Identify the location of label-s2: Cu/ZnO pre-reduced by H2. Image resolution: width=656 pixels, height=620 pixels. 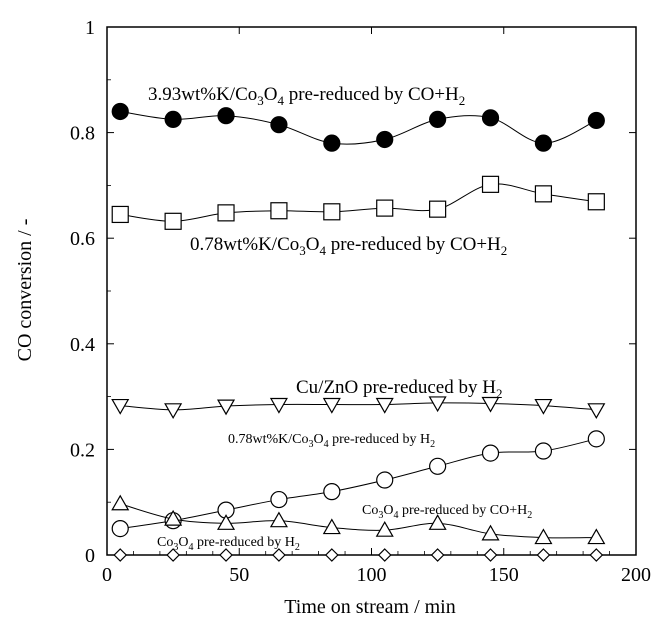
(399, 389).